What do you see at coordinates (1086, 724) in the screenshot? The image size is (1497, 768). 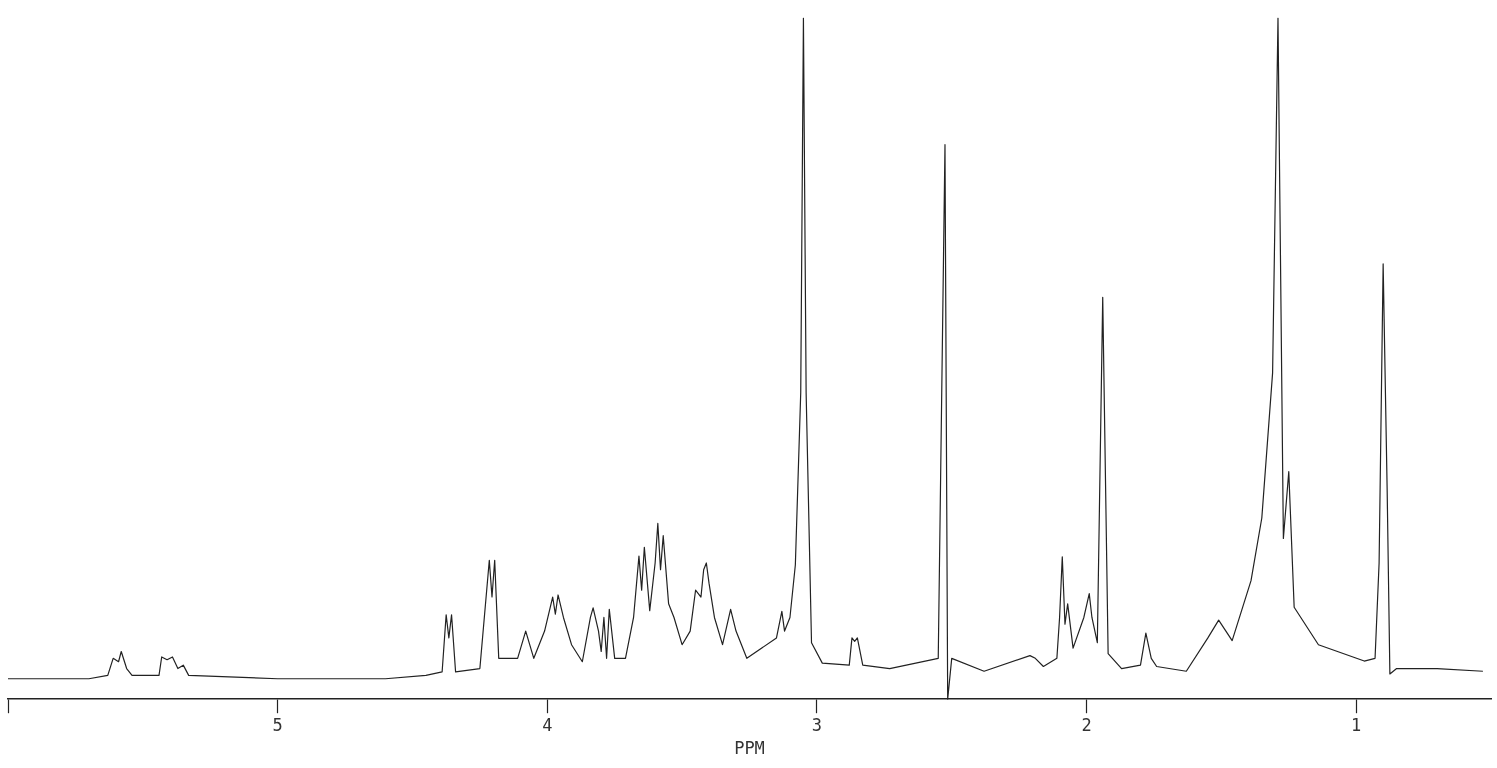 I see `x-tick-label: 2` at bounding box center [1086, 724].